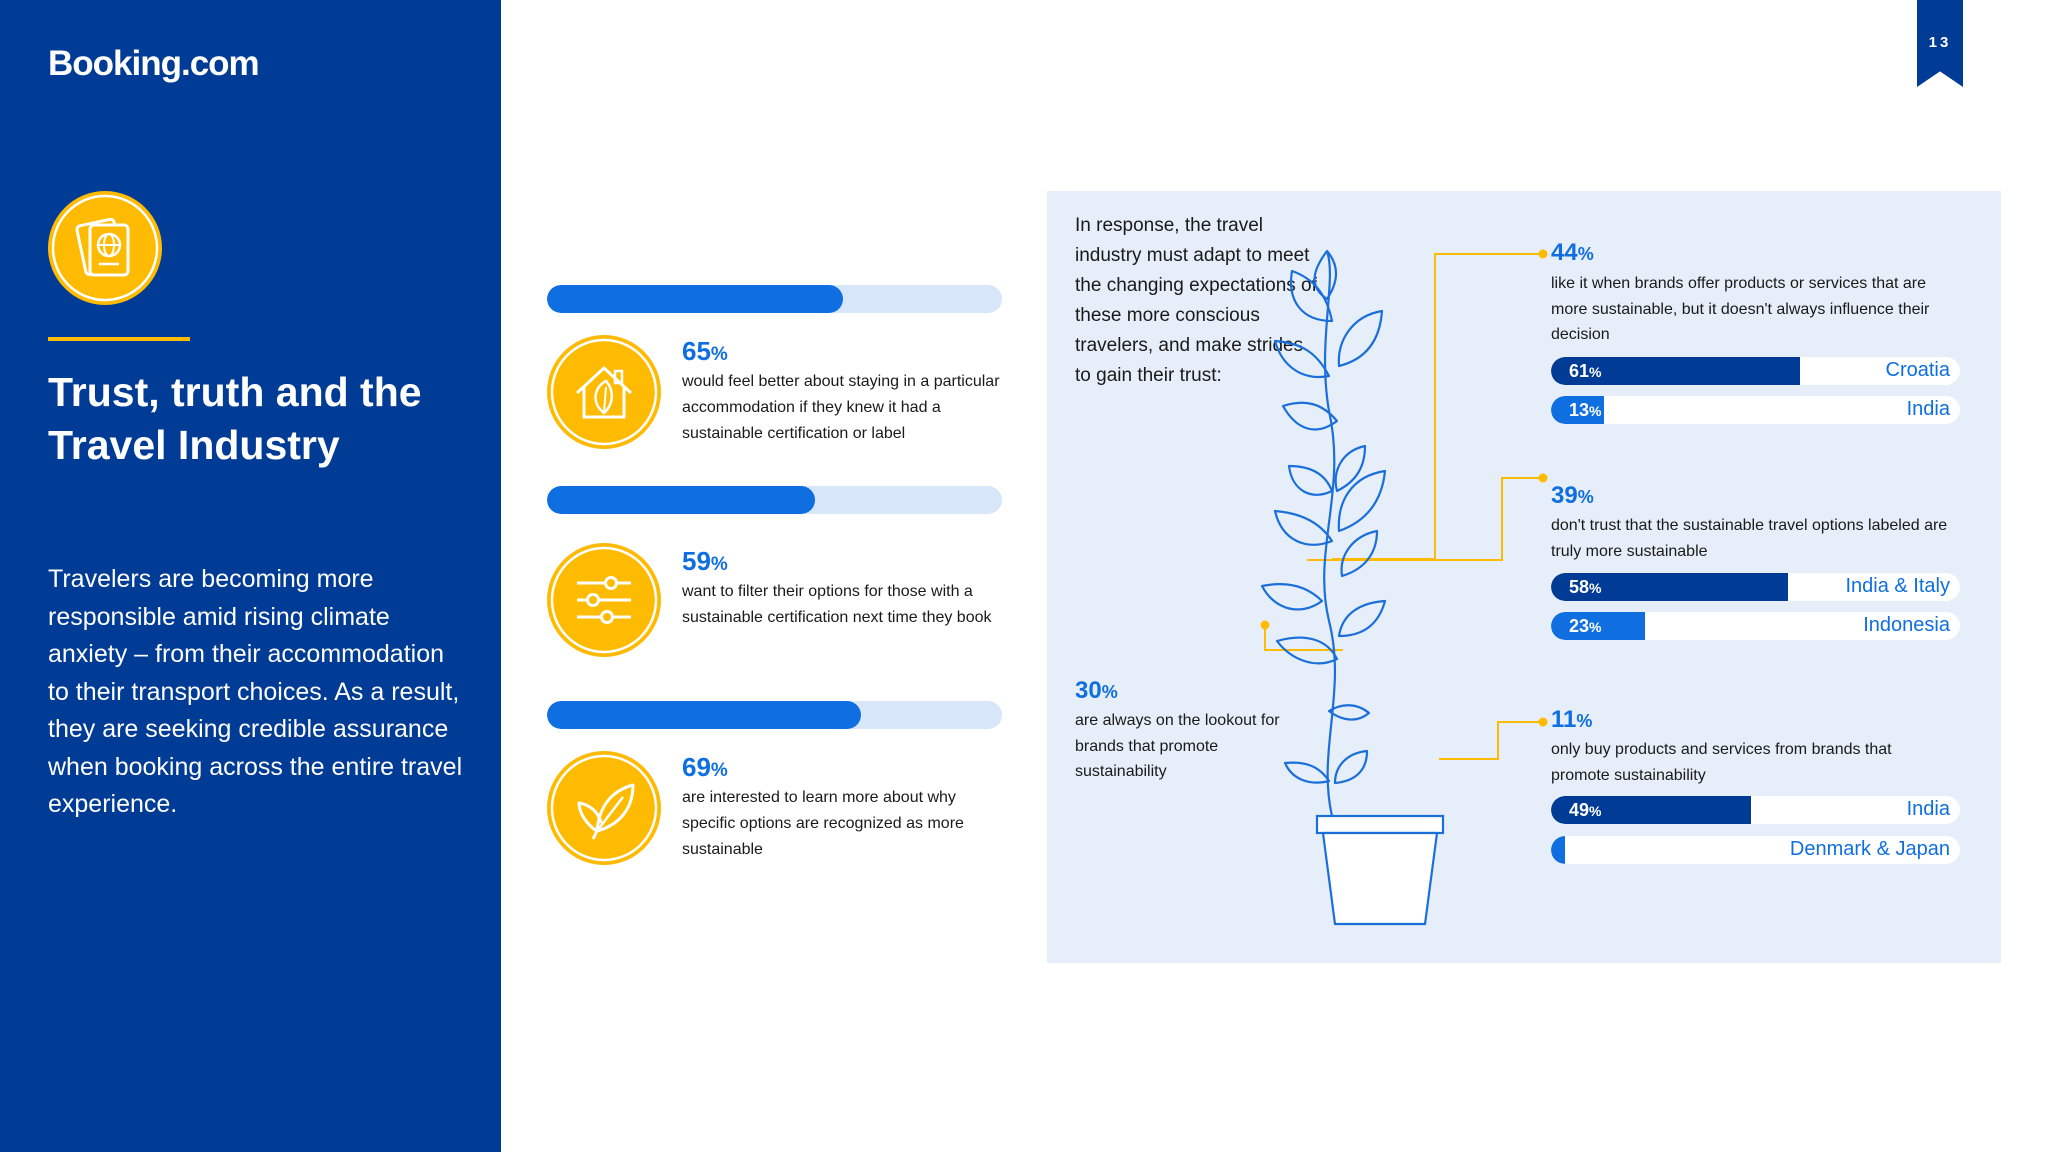 This screenshot has height=1152, width=2048. What do you see at coordinates (1755, 410) in the screenshot?
I see `country-bar: 13% India` at bounding box center [1755, 410].